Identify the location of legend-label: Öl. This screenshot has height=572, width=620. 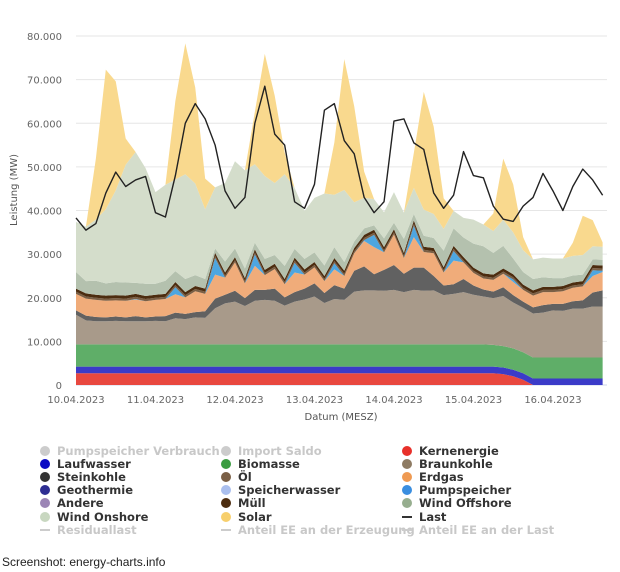
(245, 476).